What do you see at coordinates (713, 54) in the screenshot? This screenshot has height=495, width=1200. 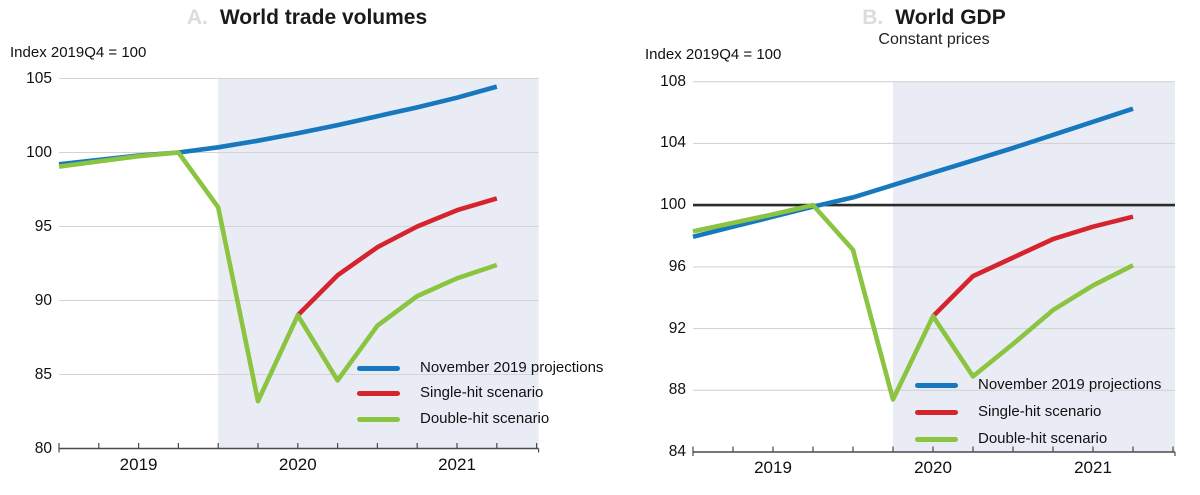 I see `index-note-gdp: Index 2019Q4 = 100` at bounding box center [713, 54].